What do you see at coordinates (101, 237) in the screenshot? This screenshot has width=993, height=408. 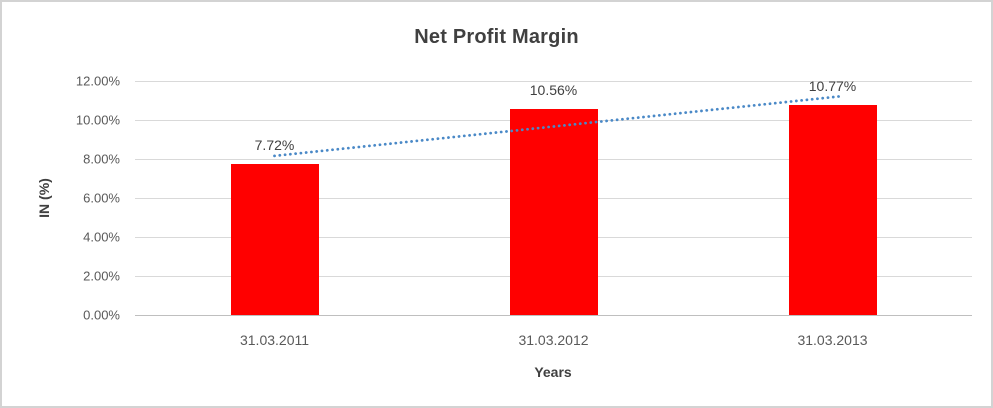 I see `y-tick-label: 4.00%` at bounding box center [101, 237].